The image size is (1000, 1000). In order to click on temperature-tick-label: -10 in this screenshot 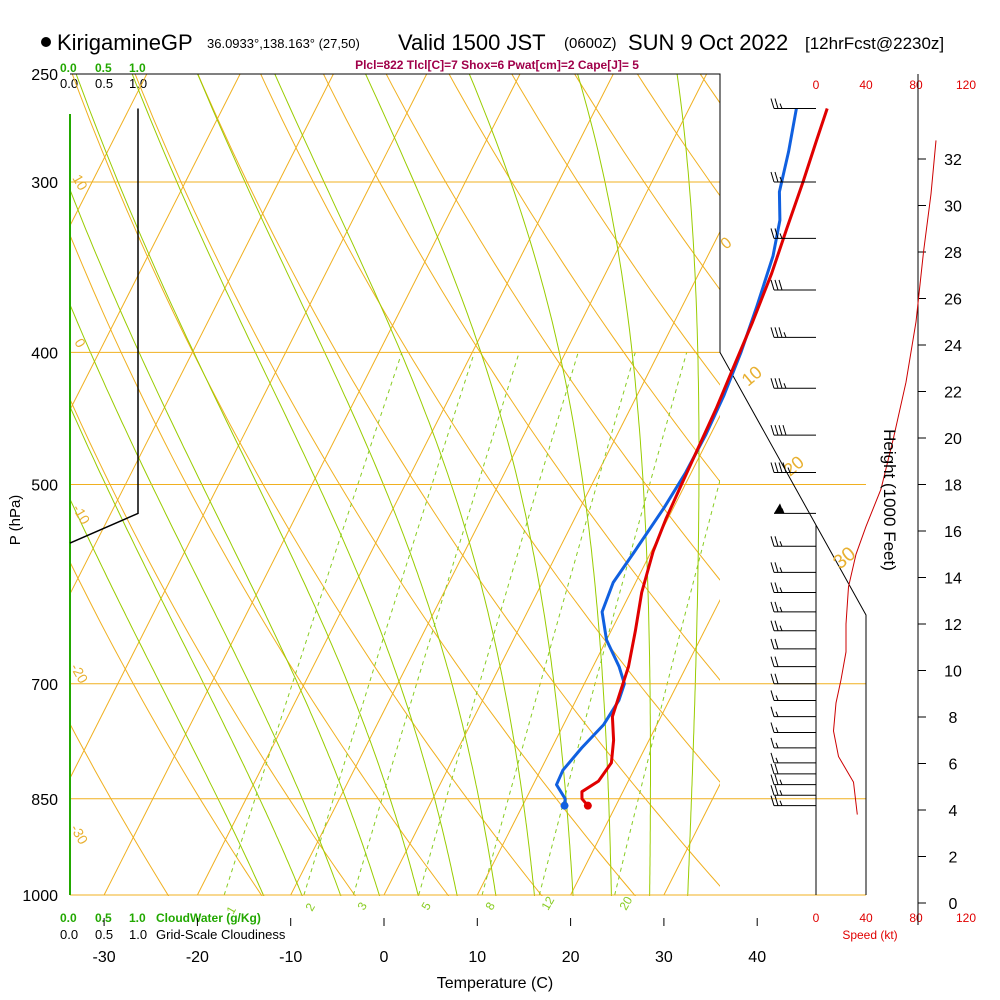, I will do `click(290, 957)`.